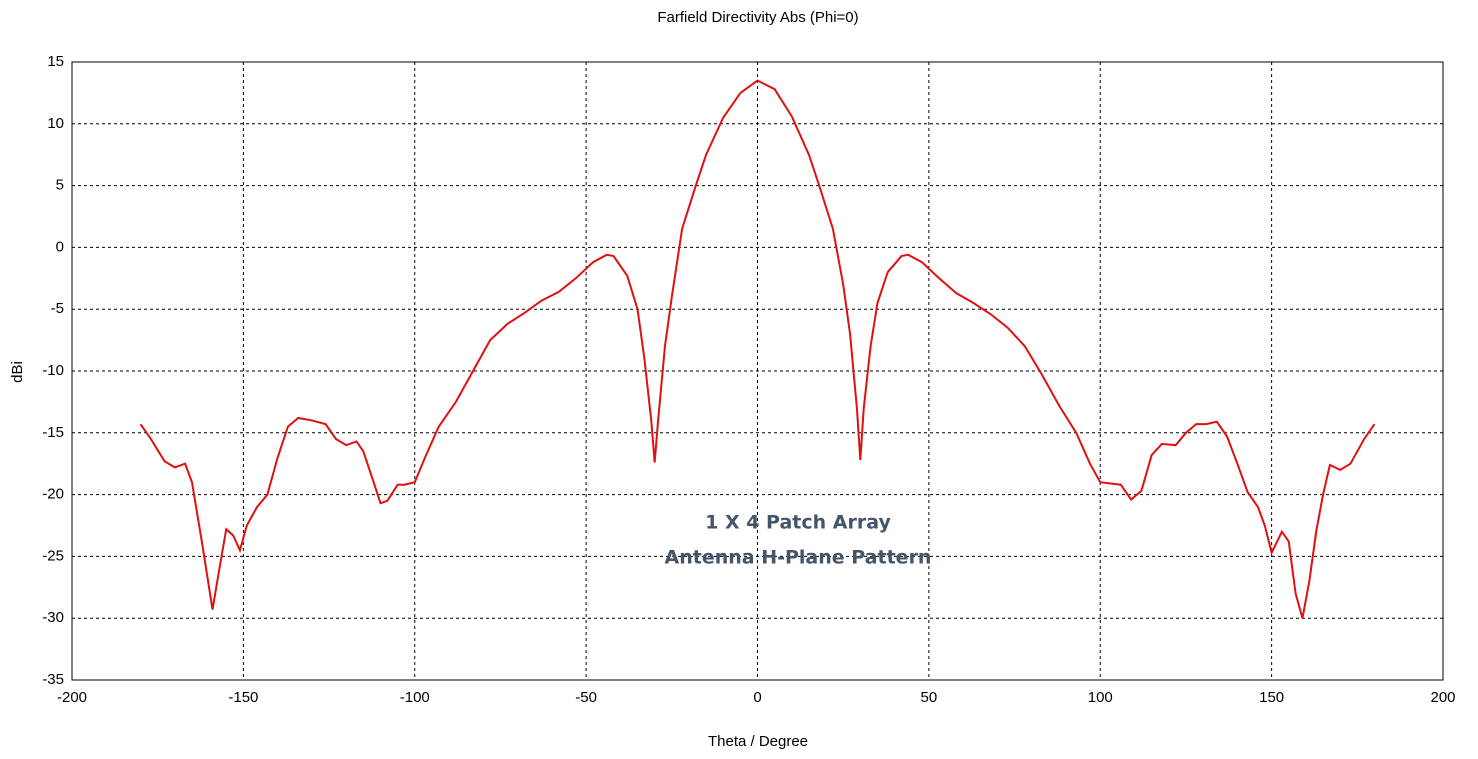  Describe the element at coordinates (758, 741) in the screenshot. I see `x-axis-label: Theta / Degree` at that location.